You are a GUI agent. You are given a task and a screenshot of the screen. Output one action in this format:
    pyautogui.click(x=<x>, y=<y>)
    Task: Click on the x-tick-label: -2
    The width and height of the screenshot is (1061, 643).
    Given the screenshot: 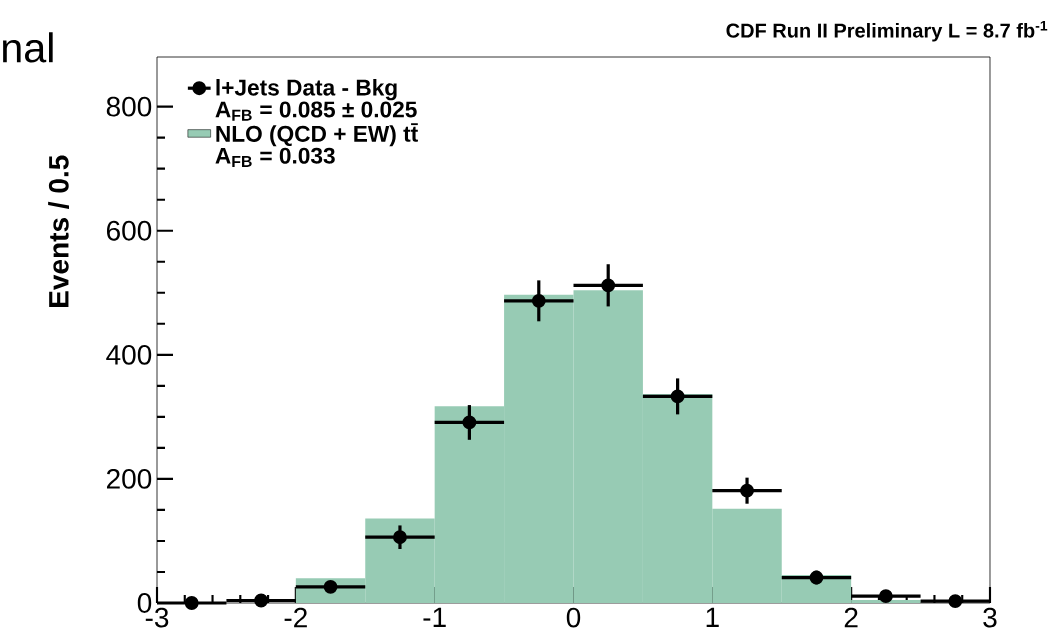 What is the action you would take?
    pyautogui.click(x=295, y=617)
    